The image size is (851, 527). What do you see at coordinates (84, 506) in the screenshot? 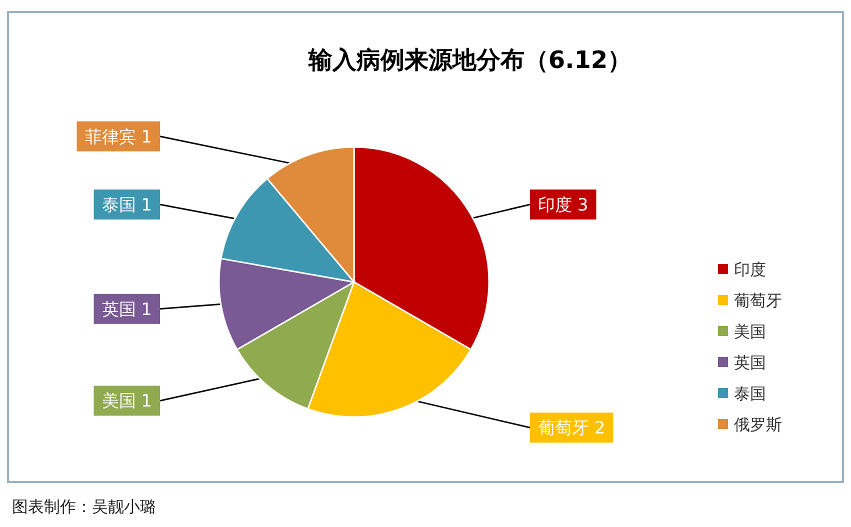
I see `text: 图表制作：吴靓小璐` at bounding box center [84, 506].